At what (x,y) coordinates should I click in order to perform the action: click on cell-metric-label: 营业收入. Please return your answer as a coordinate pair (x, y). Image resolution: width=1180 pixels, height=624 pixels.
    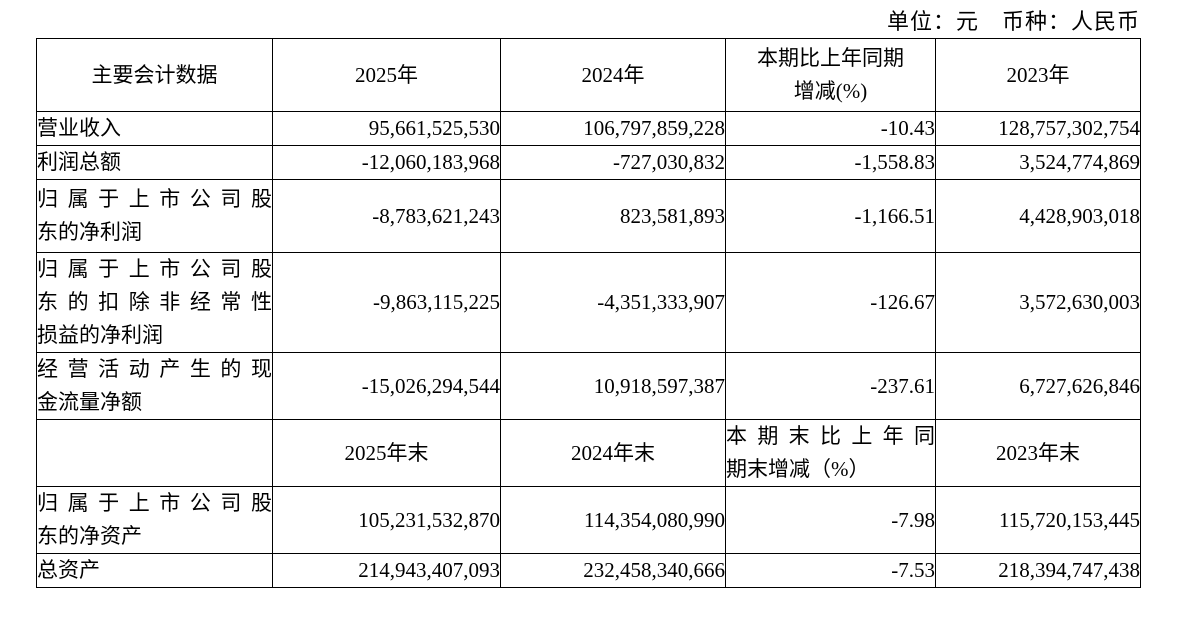
    Looking at the image, I should click on (154, 128).